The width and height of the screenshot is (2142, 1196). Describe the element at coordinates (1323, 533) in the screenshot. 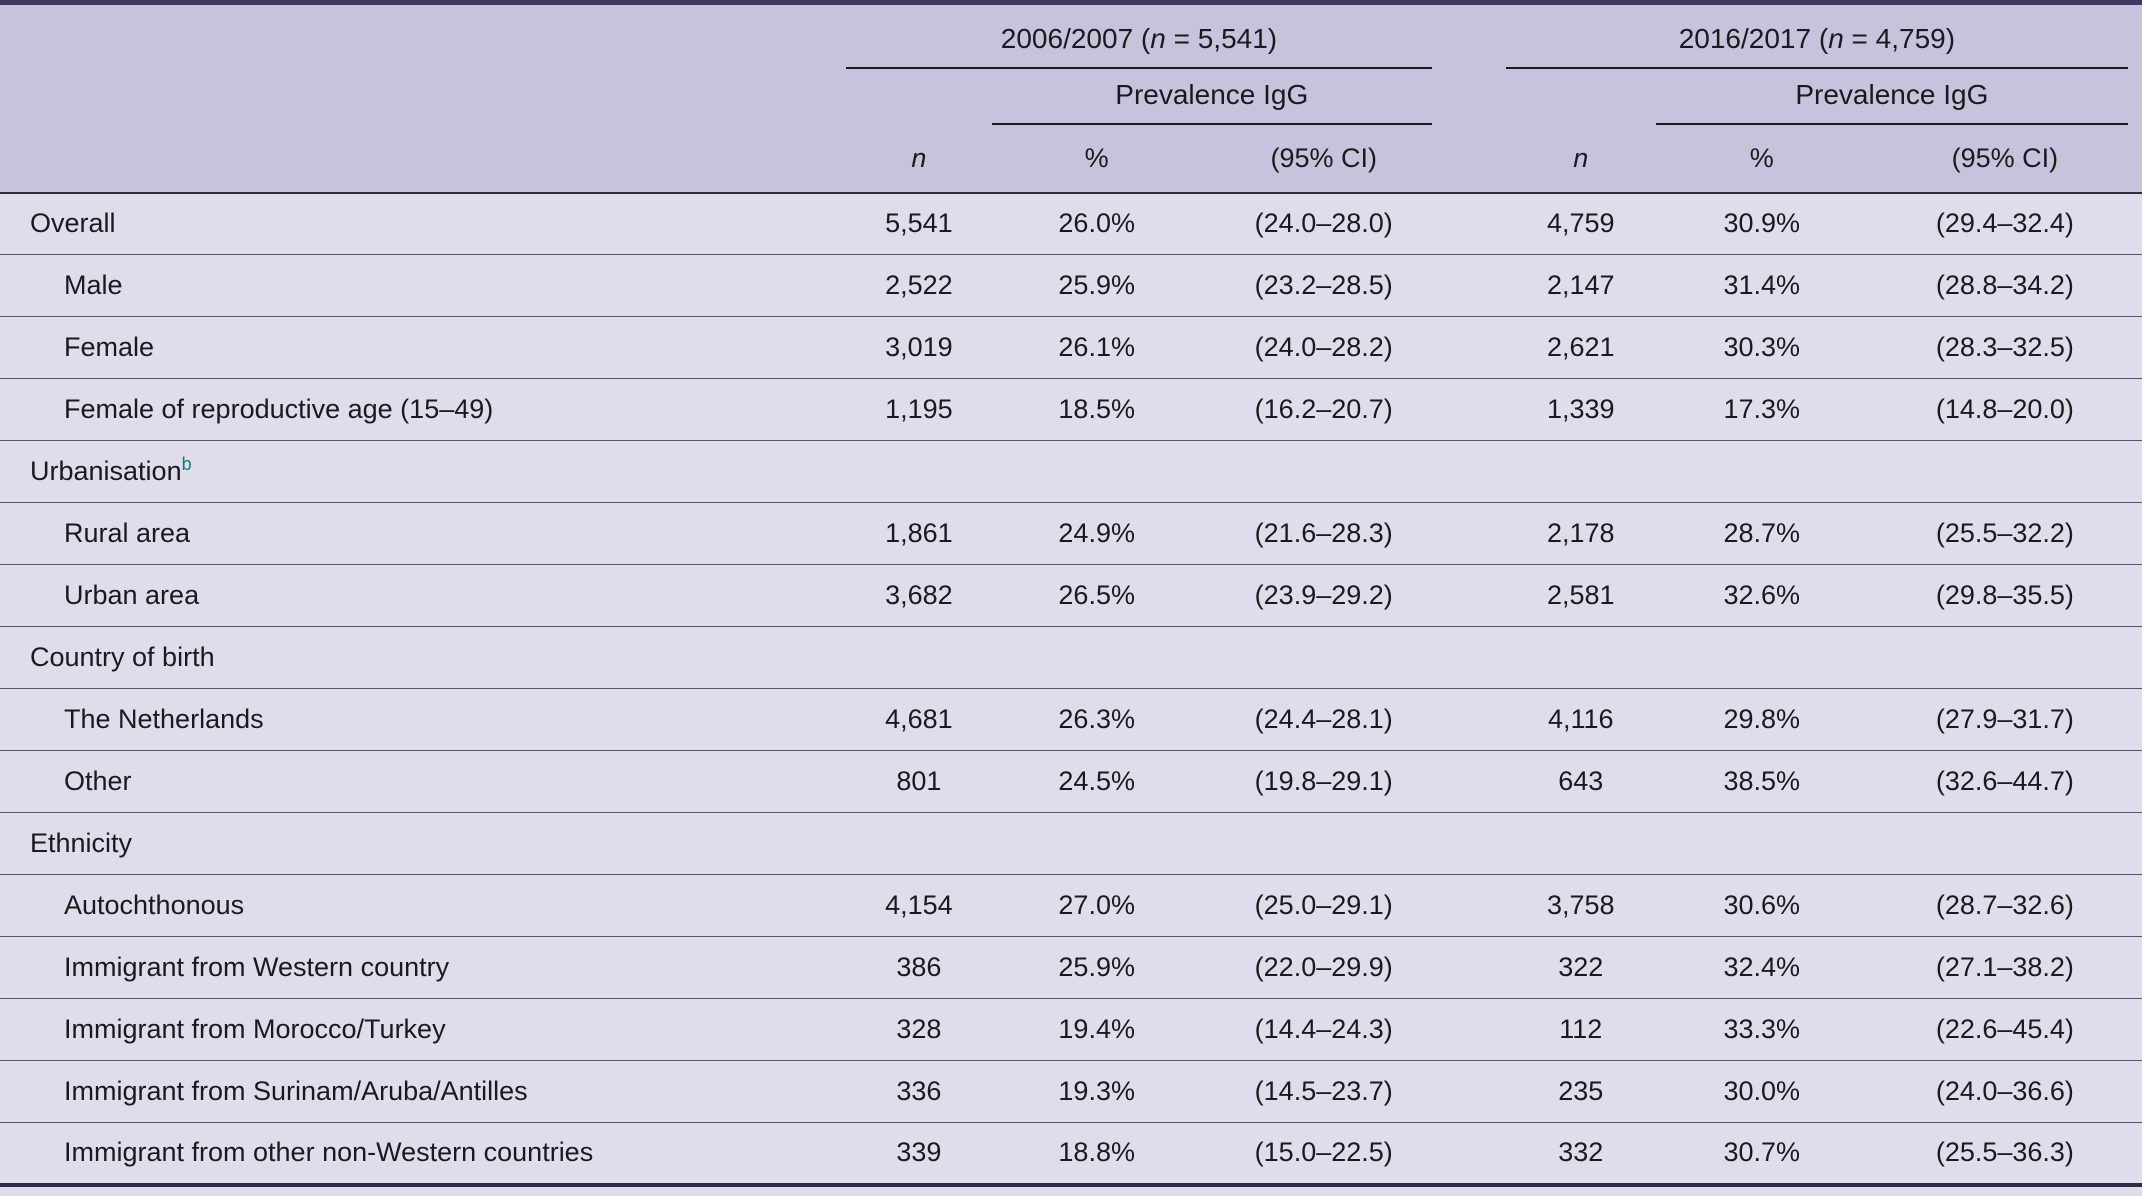

I see `cell-ci-2006: (21.6–28.3)` at that location.